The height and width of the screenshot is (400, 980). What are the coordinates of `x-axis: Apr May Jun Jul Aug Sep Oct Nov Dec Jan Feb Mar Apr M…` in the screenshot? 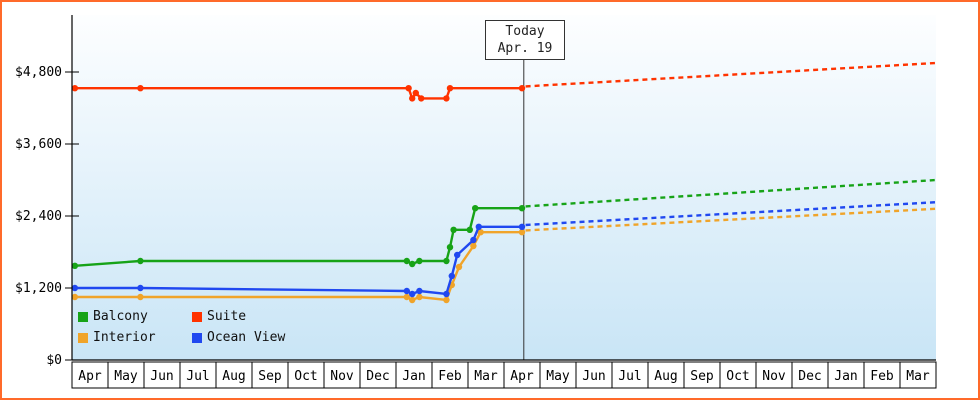 It's located at (504, 375).